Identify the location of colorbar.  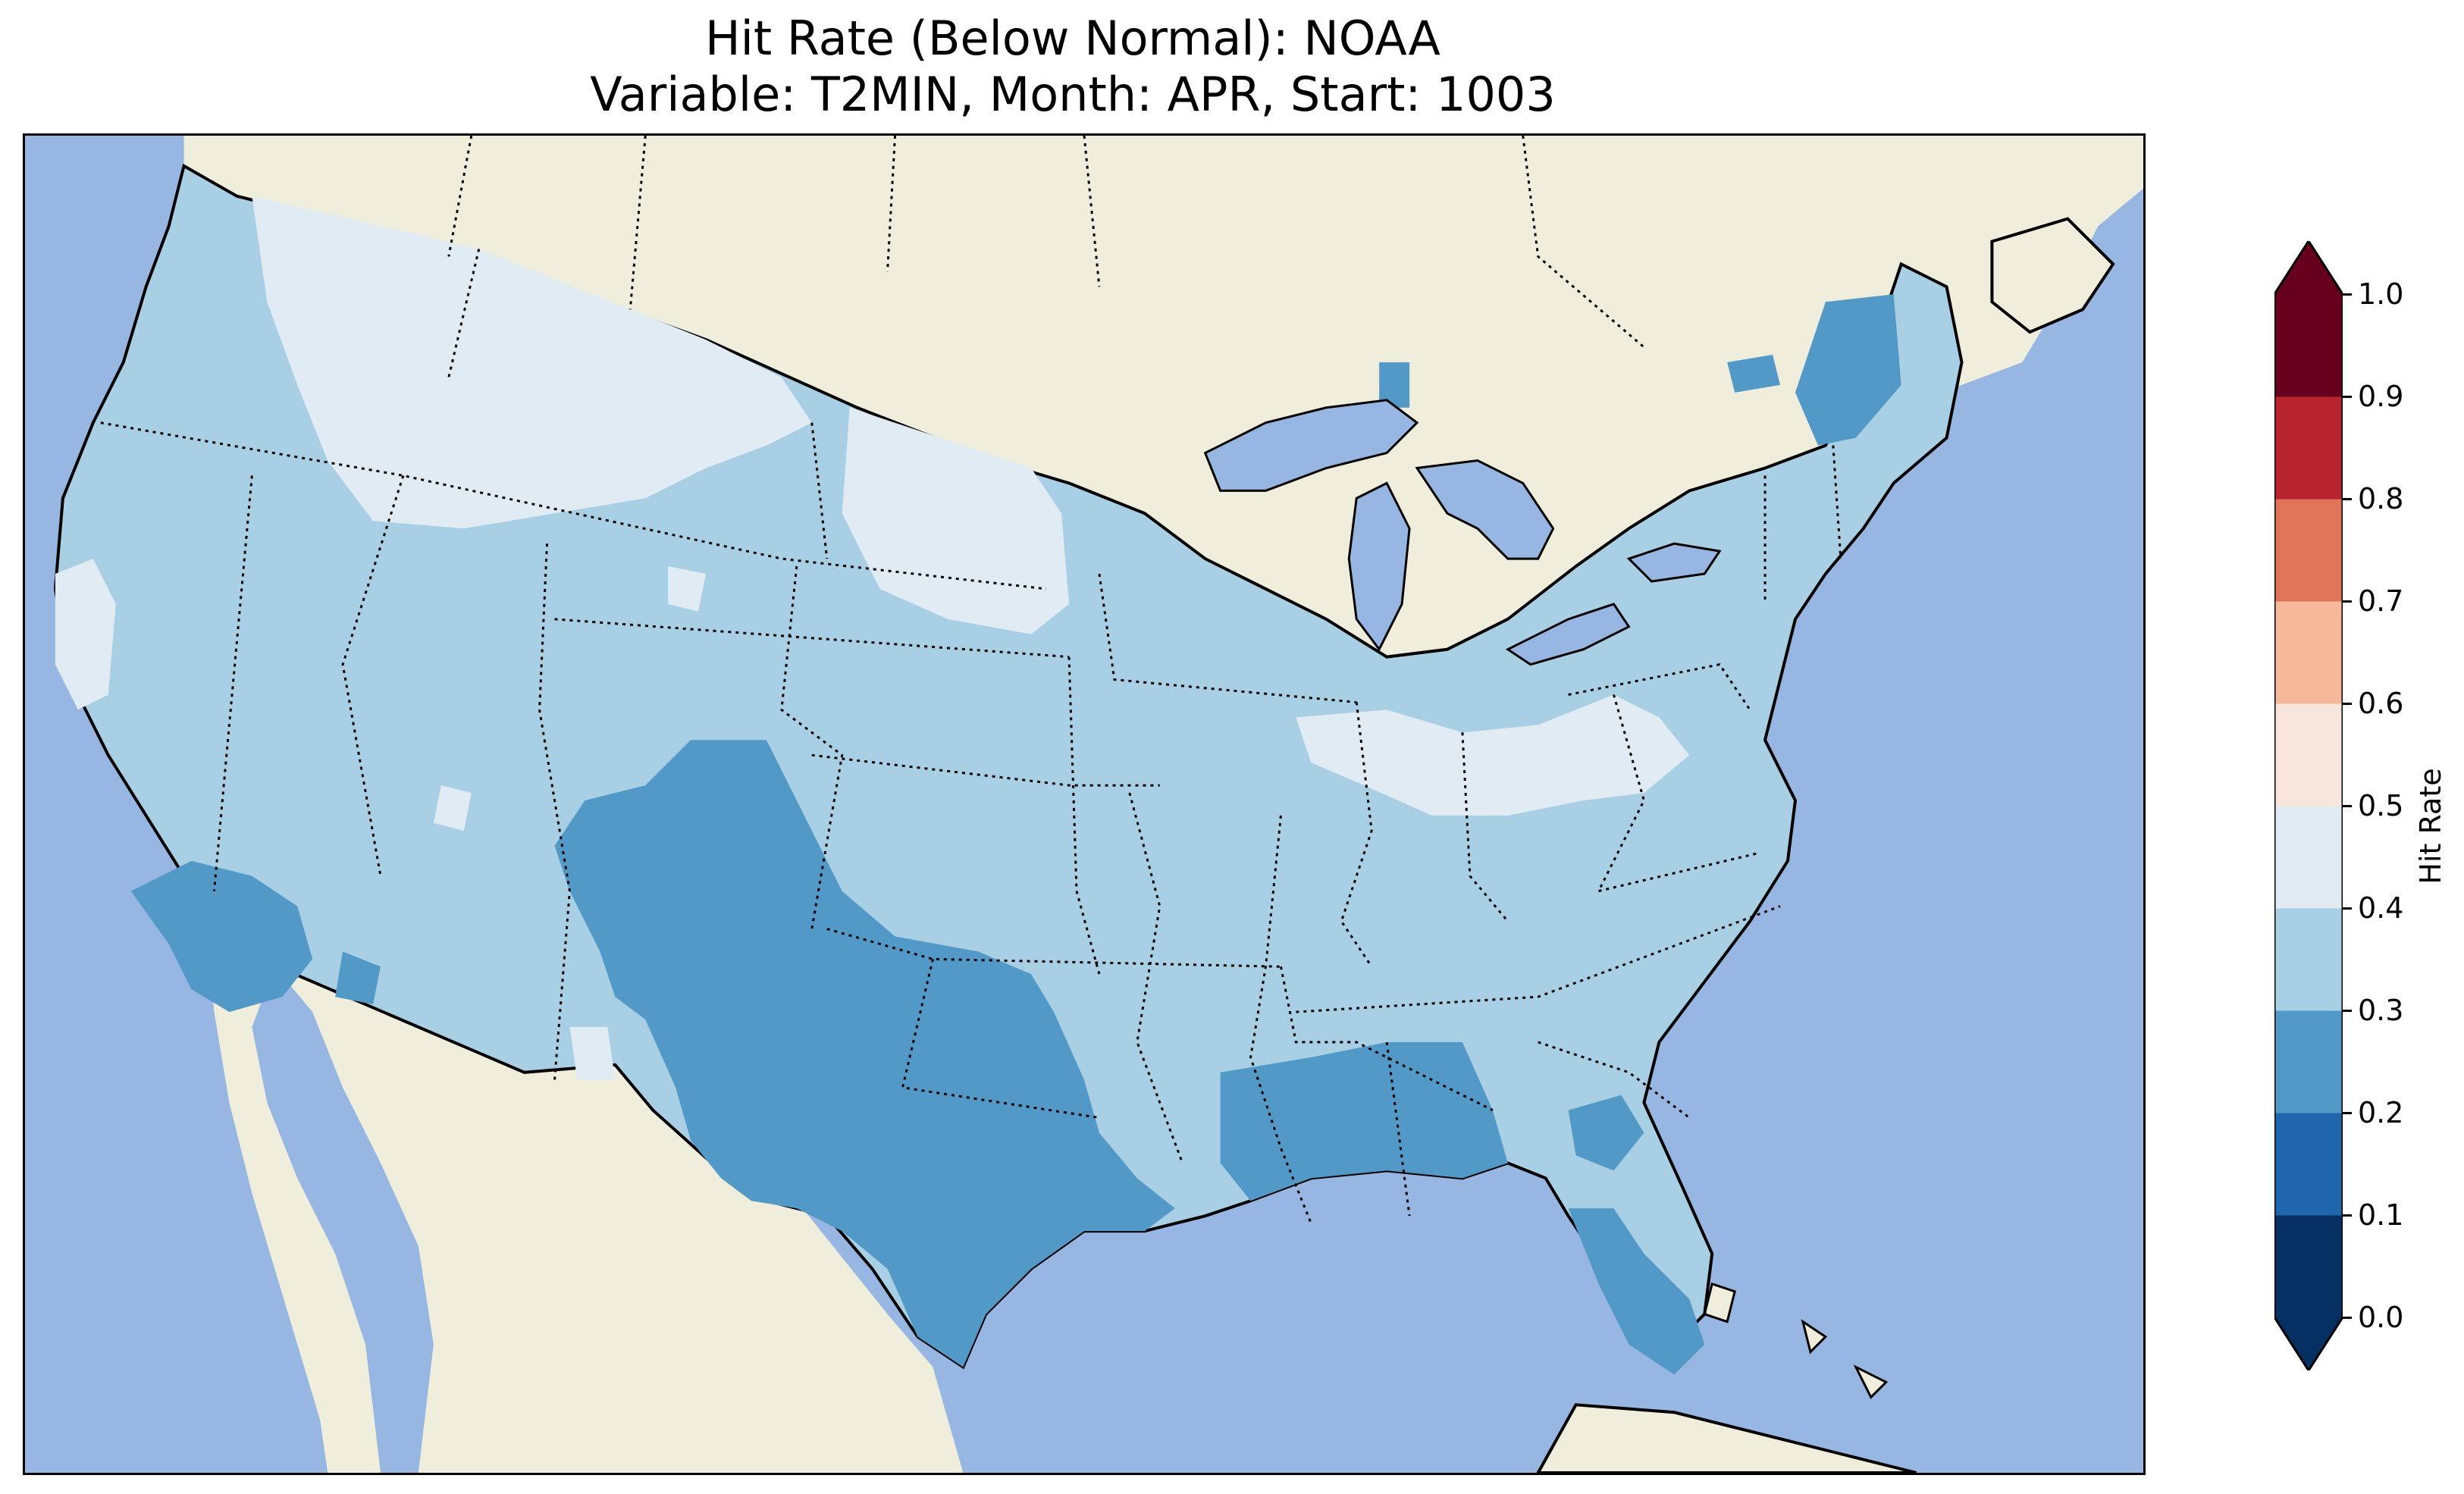
(2308, 805).